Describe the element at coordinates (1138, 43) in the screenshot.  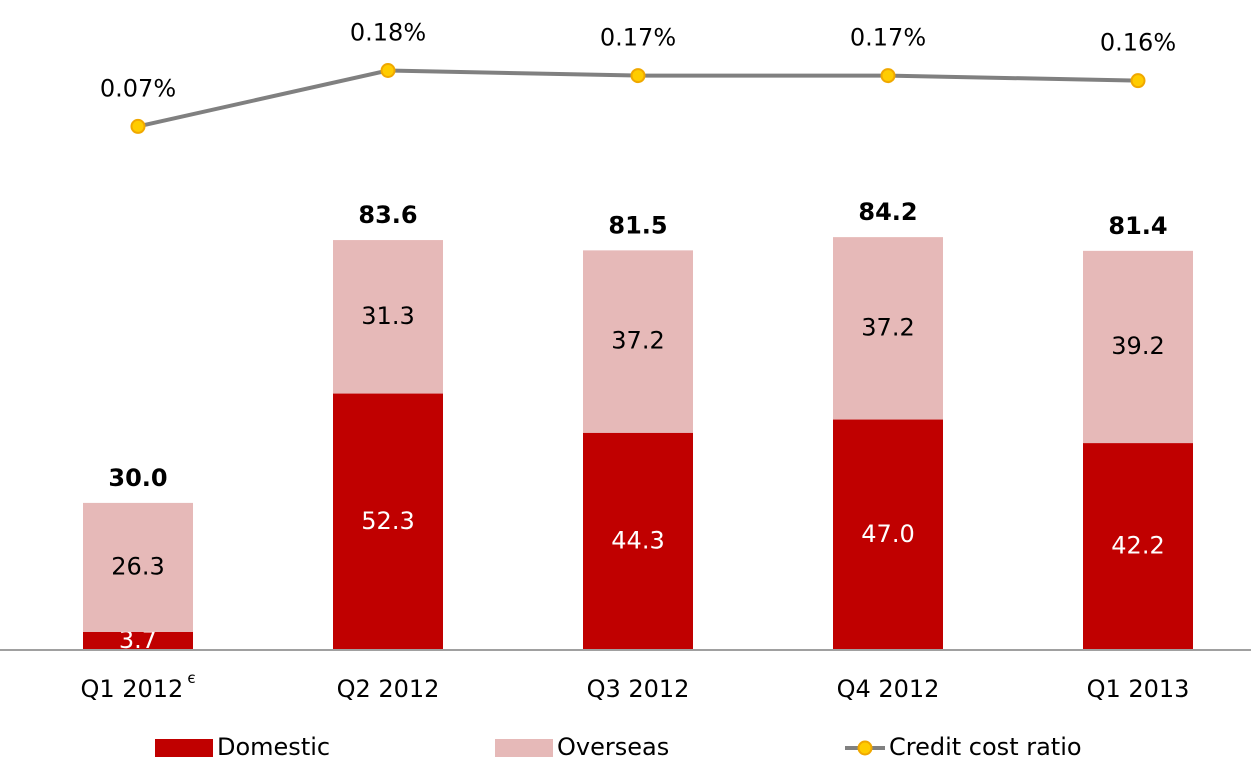
I see `line-value-label: 0.16%` at that location.